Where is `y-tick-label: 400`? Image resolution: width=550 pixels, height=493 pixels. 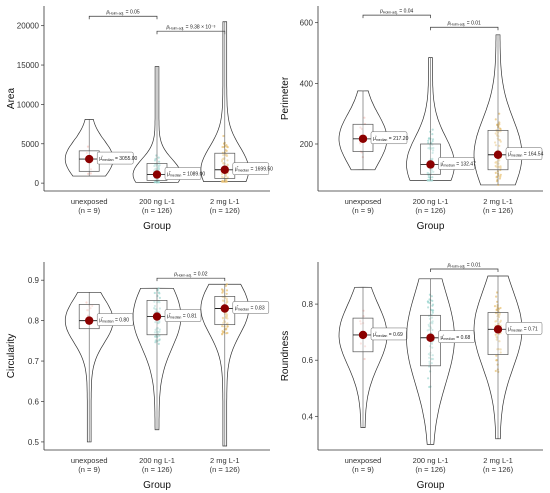
y-tick-label: 400 is located at coordinates (307, 83).